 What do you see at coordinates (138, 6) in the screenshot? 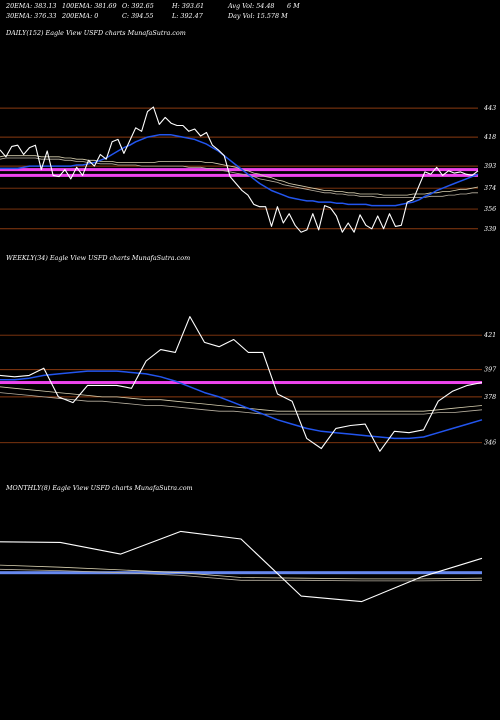
I see `header-open: O: 392.65` at bounding box center [138, 6].